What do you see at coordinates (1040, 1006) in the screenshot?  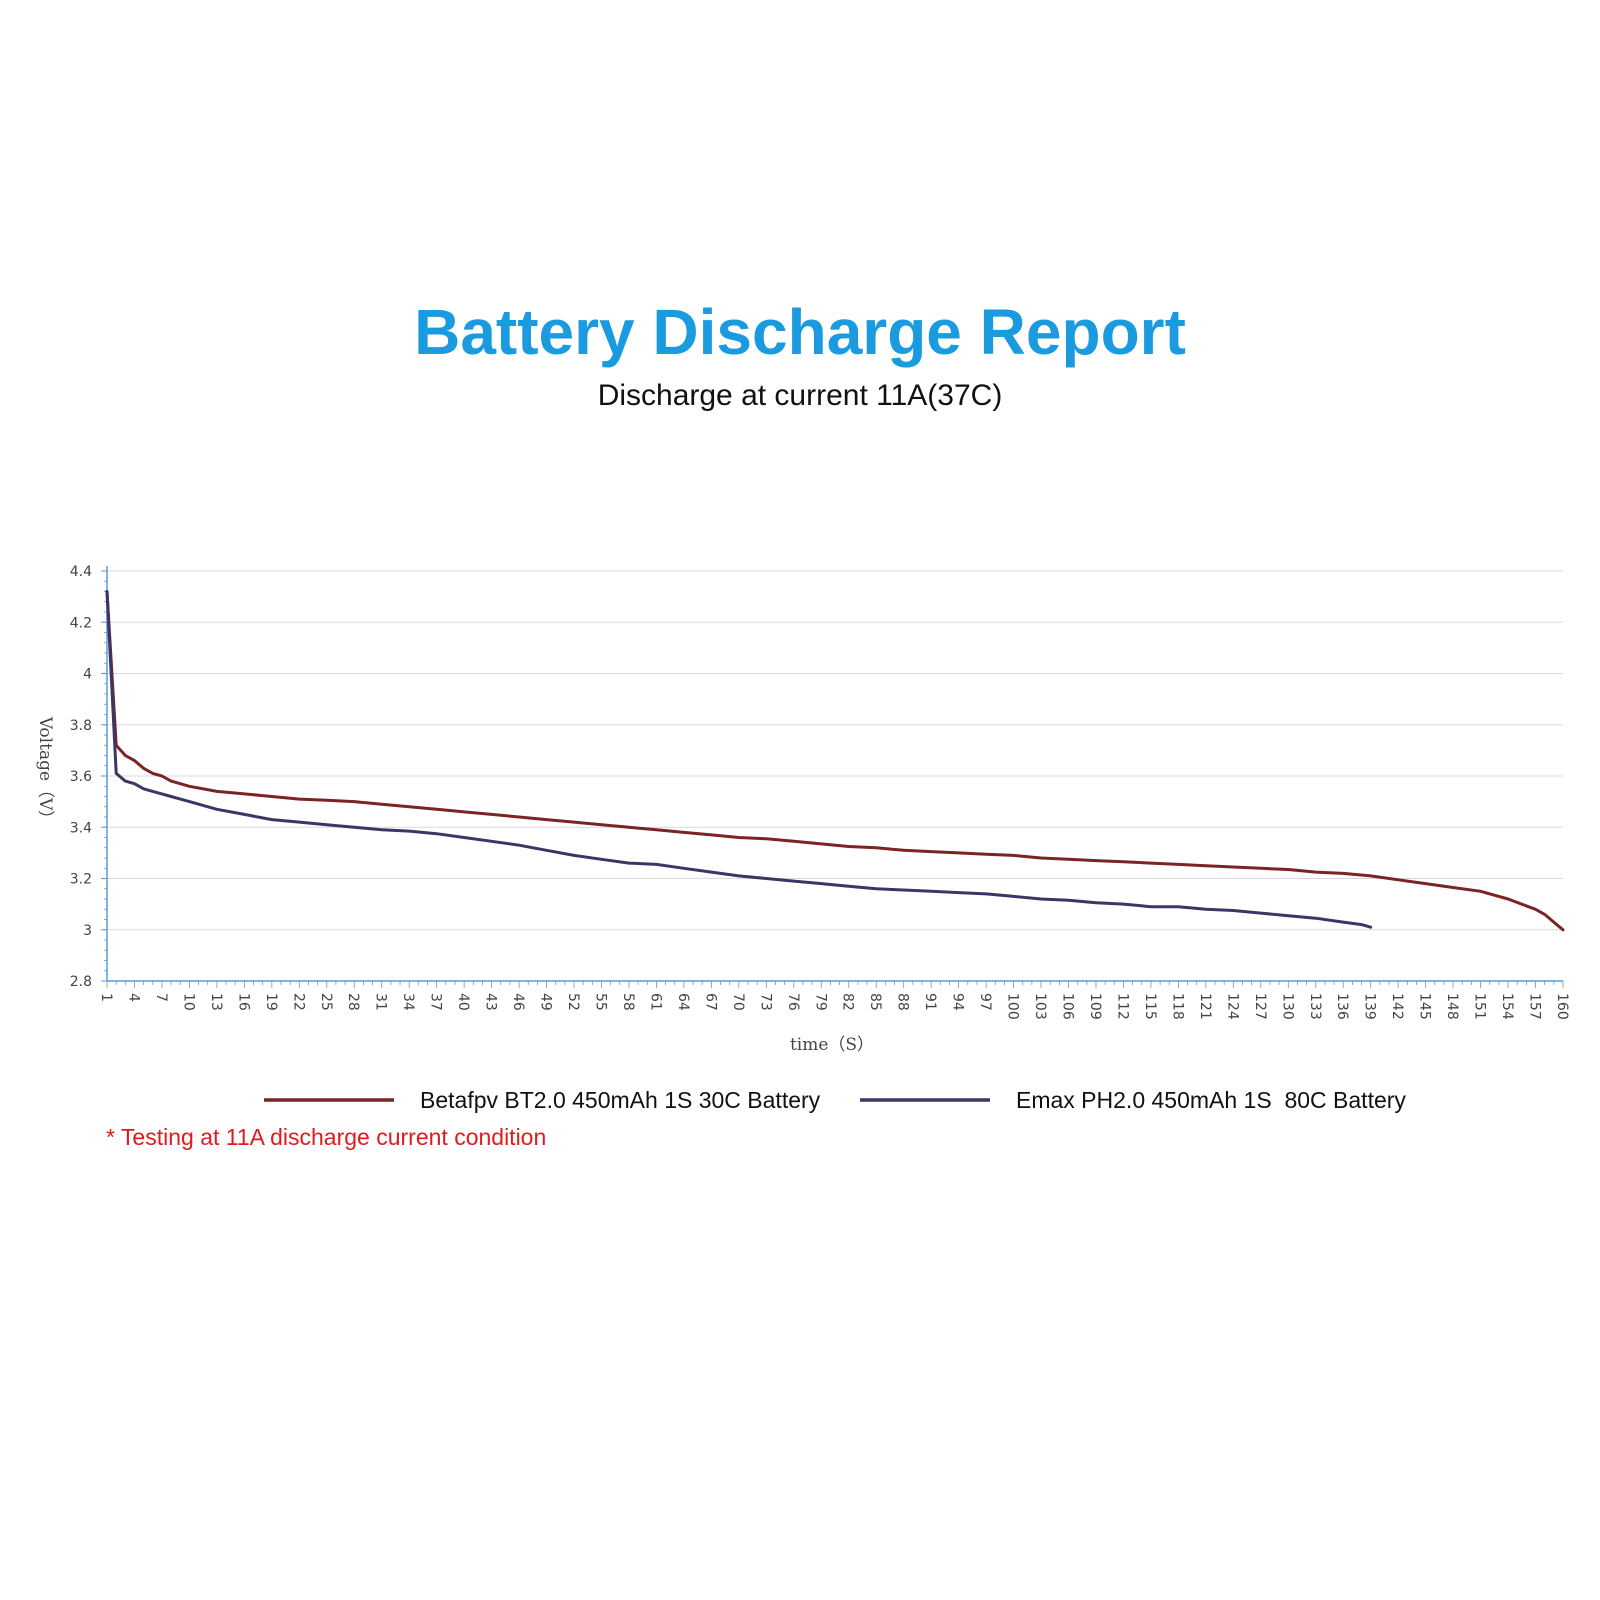 I see `x-tick-label: 103` at bounding box center [1040, 1006].